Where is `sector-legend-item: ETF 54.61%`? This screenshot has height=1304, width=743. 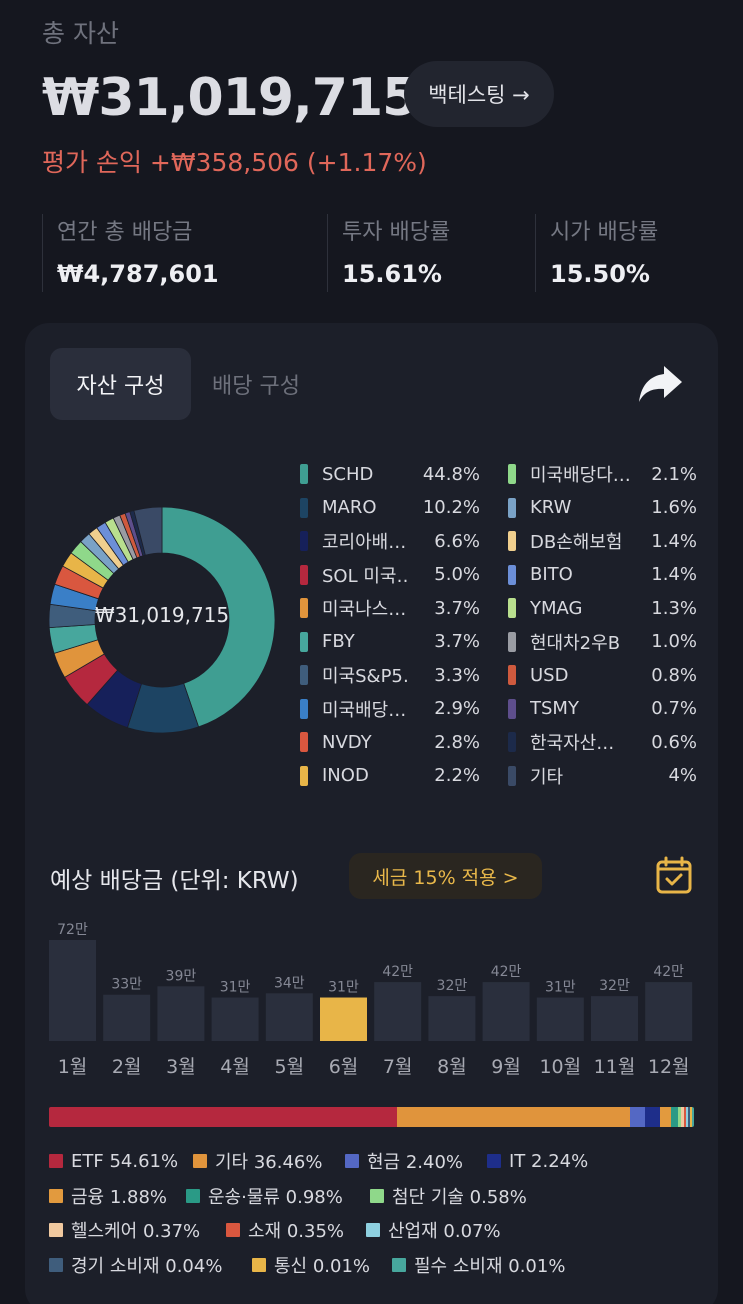
sector-legend-item: ETF 54.61% is located at coordinates (113, 1161).